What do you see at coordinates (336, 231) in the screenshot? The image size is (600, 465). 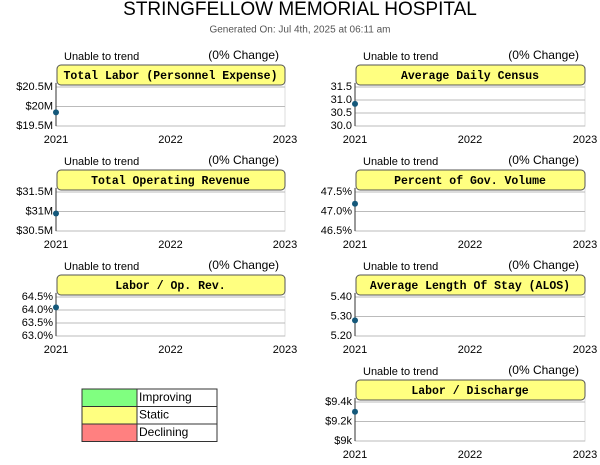 I see `y-tick-label: 46.5%` at bounding box center [336, 231].